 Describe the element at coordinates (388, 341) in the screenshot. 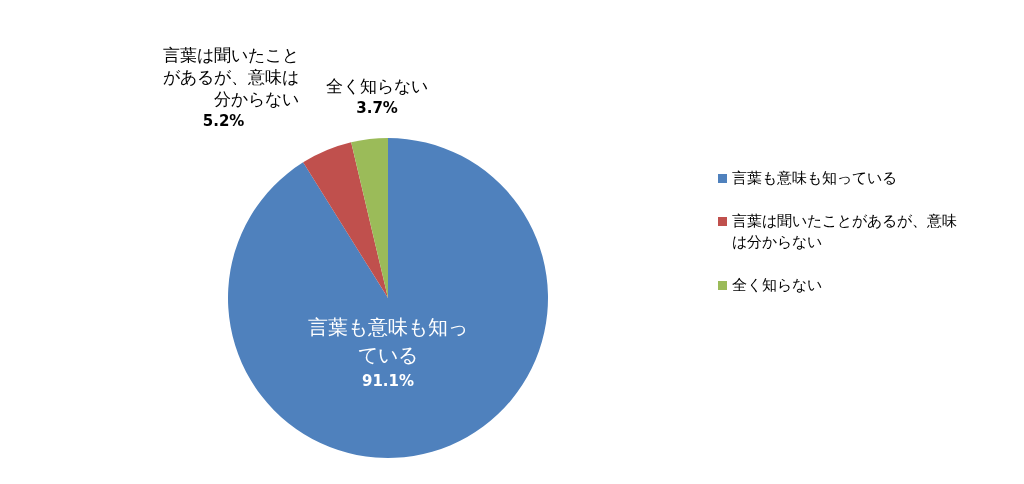

I see `slice-label: 言葉も意味も知っている` at that location.